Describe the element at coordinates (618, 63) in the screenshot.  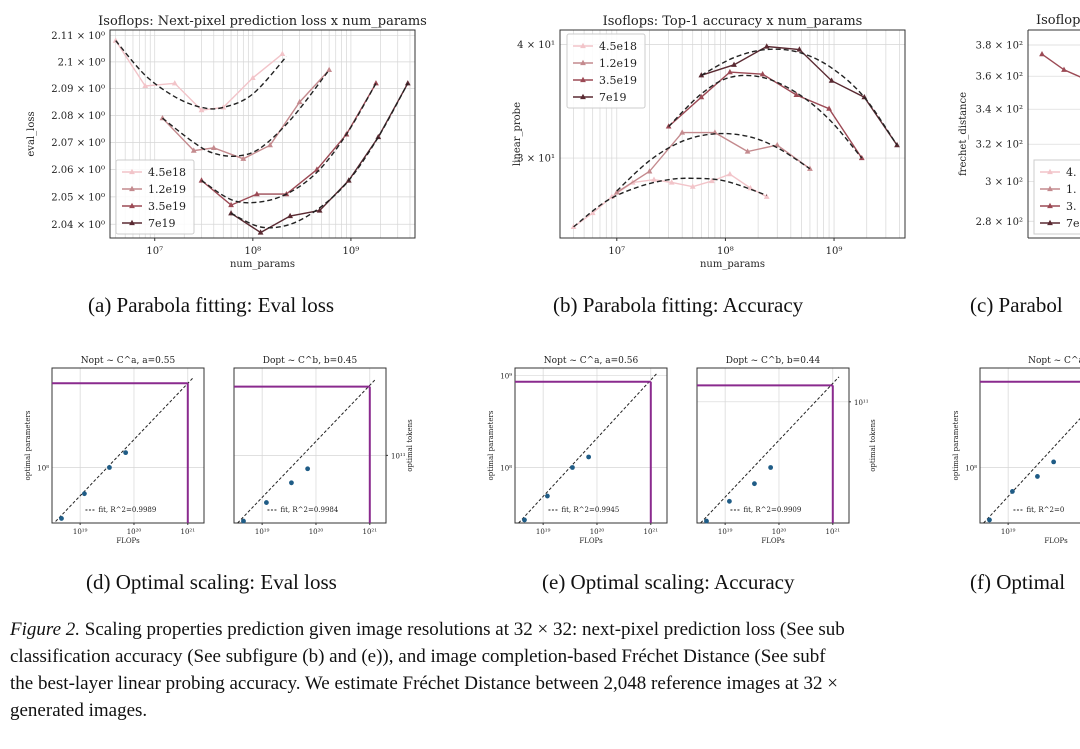
I see `legend-label: 1.2e19` at that location.